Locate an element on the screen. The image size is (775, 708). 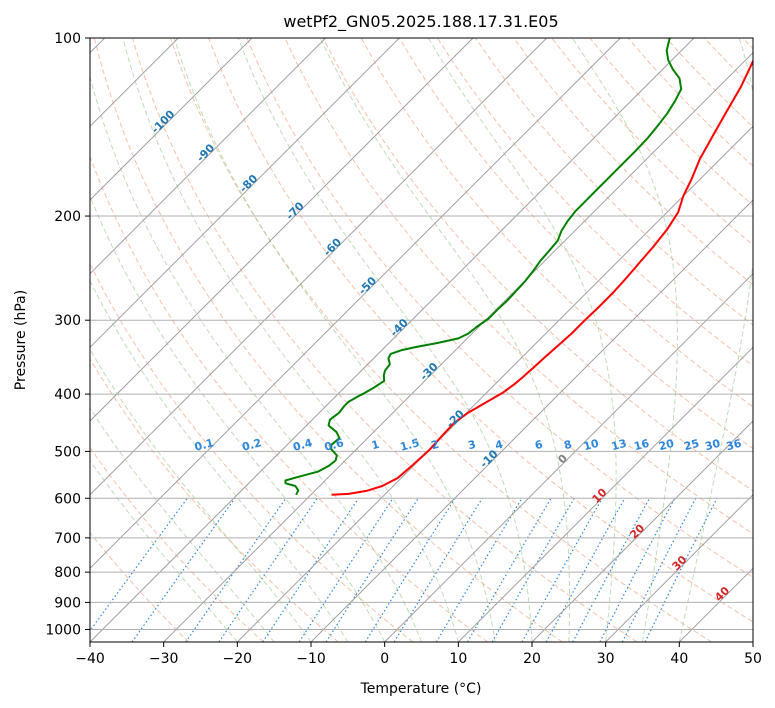
mixing-ratio-label: 0.4 is located at coordinates (303, 445).